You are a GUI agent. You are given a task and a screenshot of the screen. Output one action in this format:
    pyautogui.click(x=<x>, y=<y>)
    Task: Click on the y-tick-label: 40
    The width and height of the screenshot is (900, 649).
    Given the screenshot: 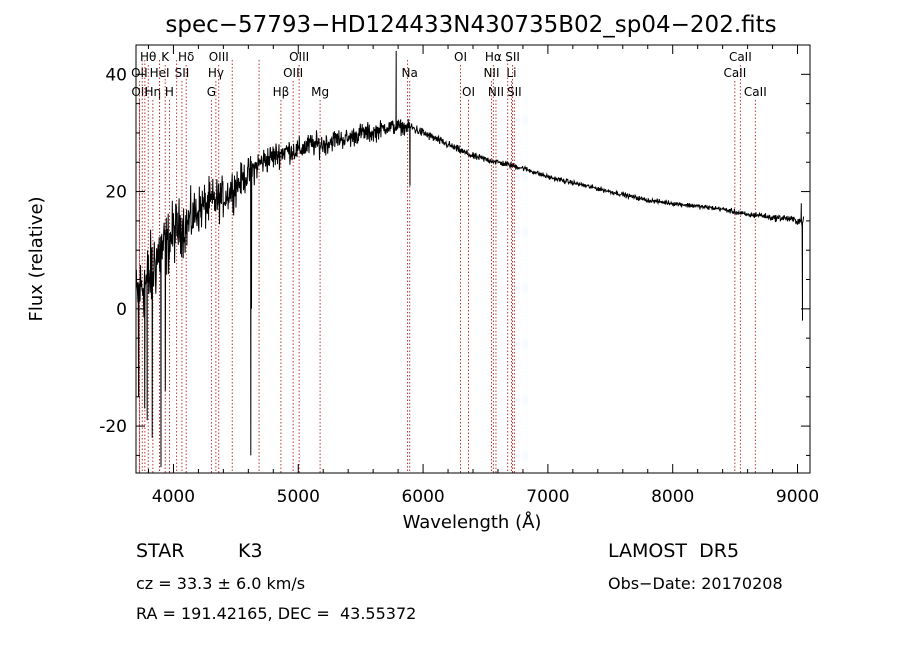 What is the action you would take?
    pyautogui.click(x=116, y=75)
    